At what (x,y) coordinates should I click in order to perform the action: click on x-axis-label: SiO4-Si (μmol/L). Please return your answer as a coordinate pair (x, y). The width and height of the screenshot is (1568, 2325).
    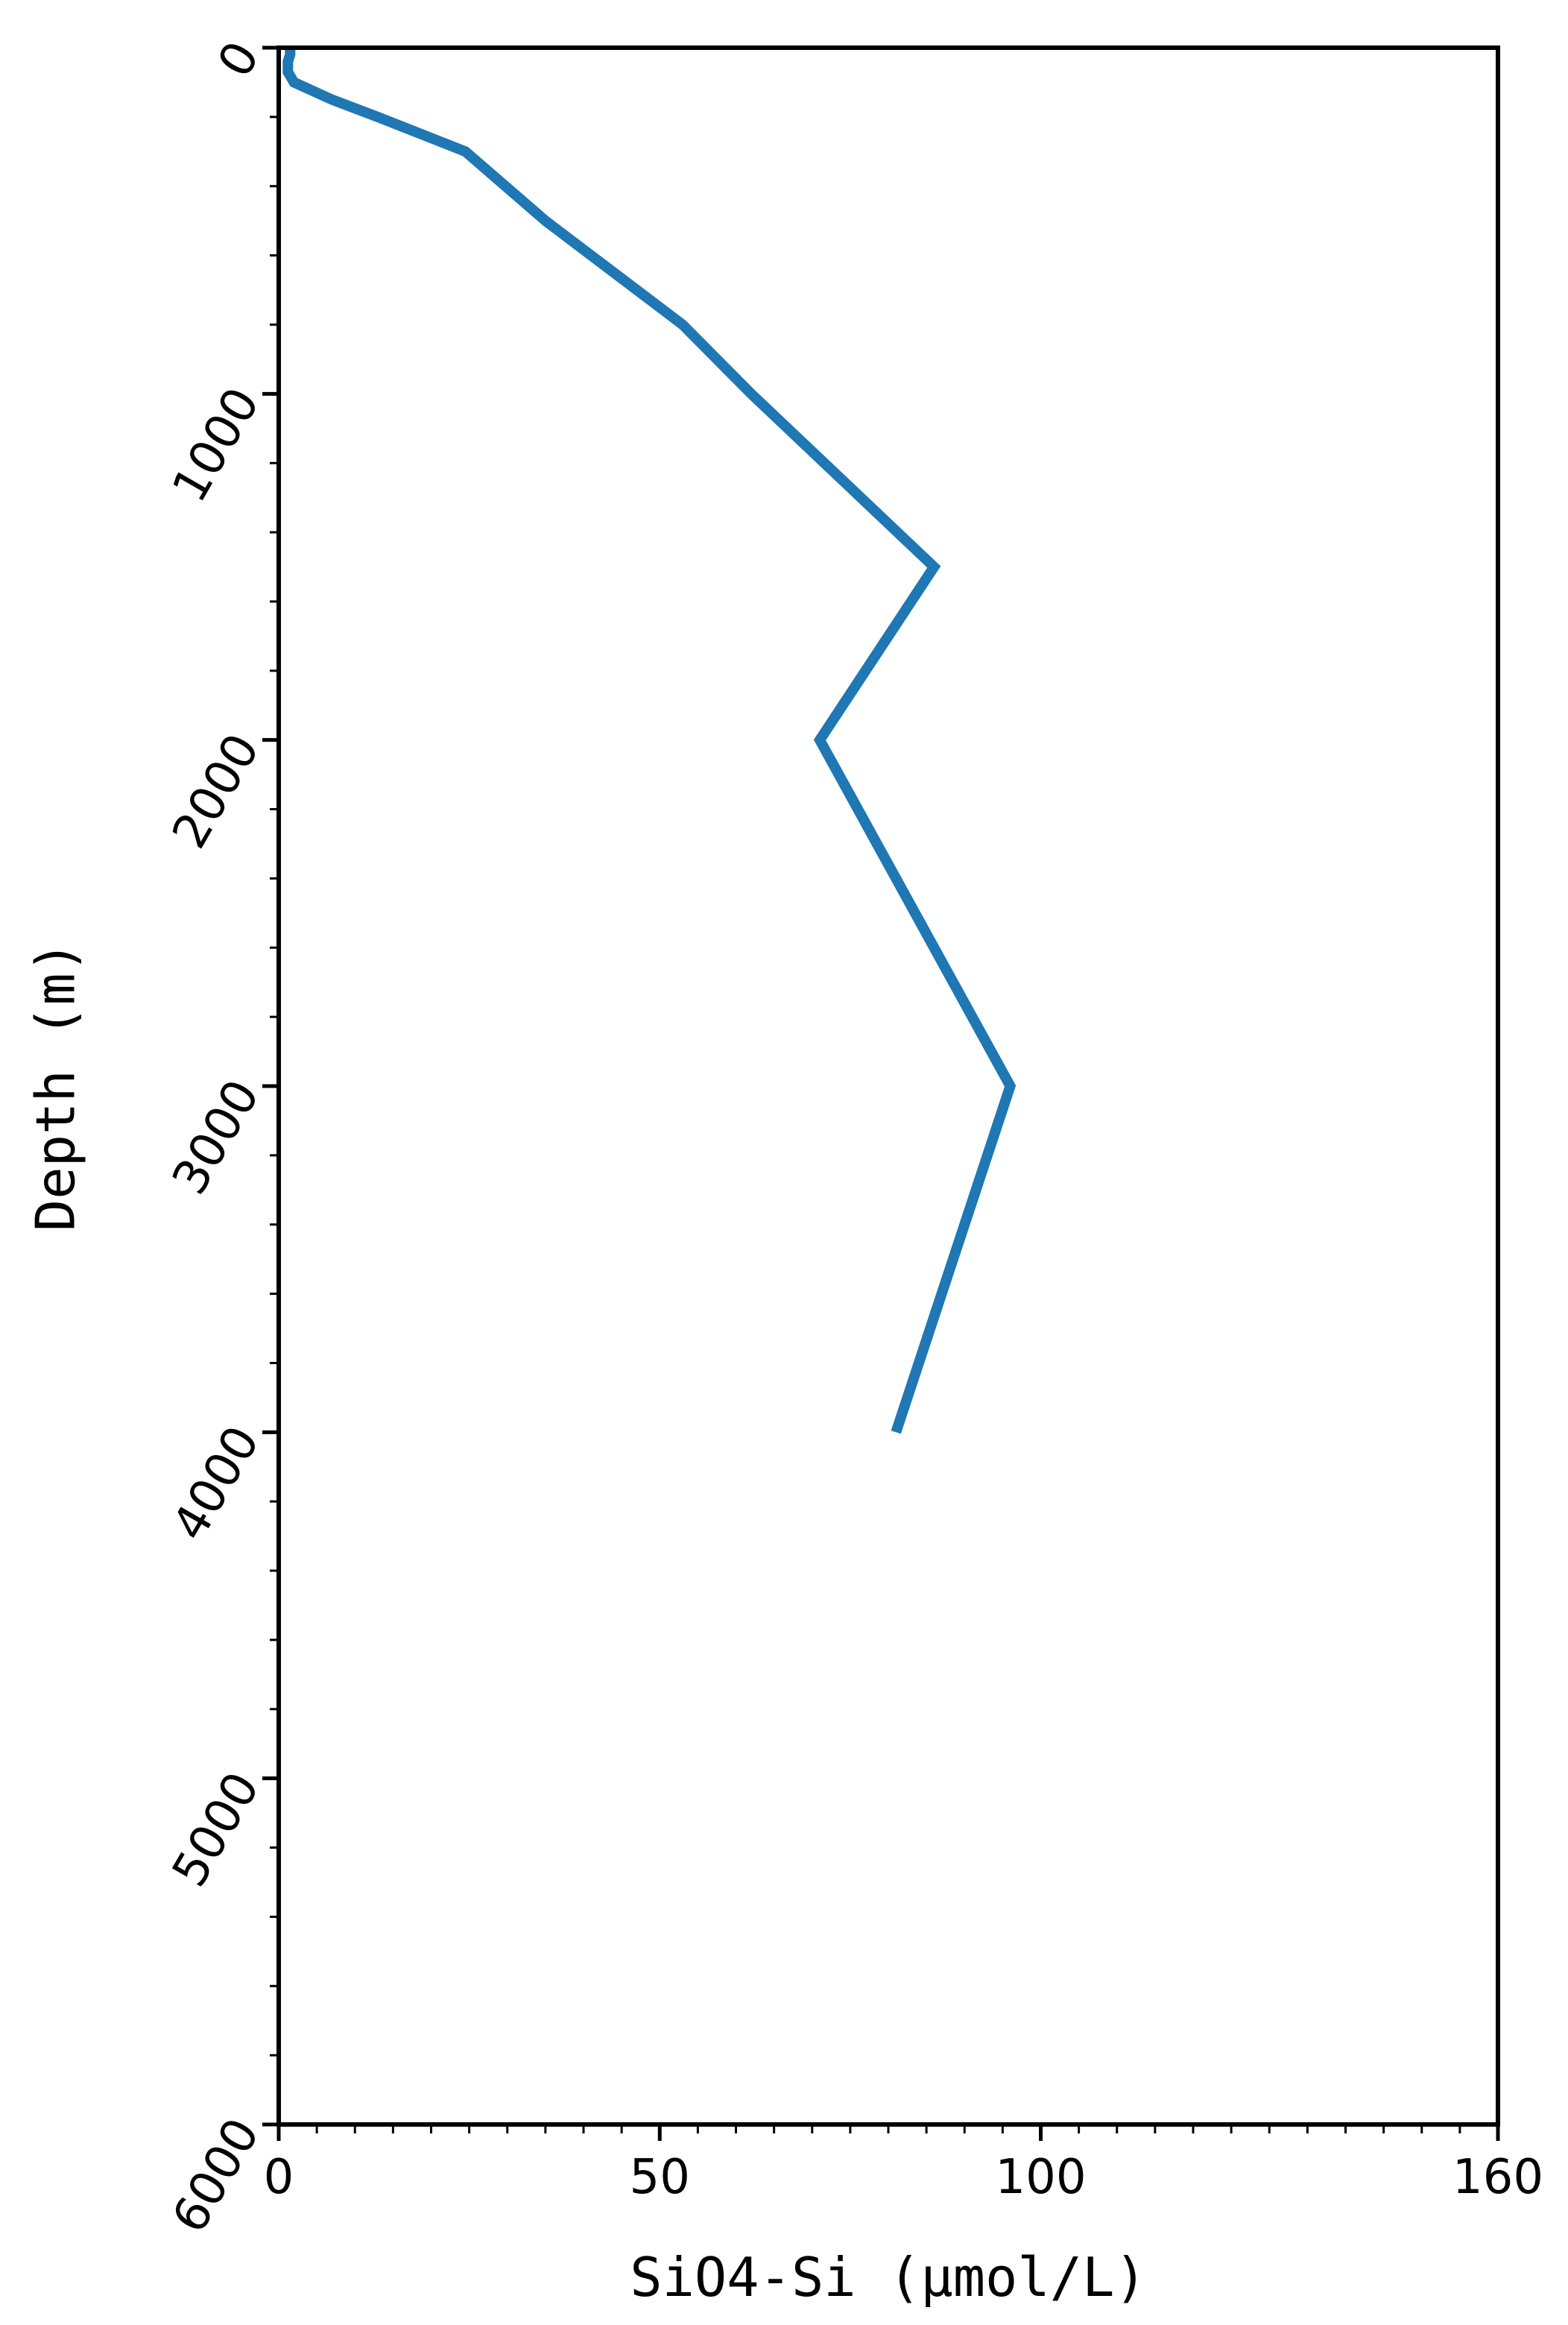
    Looking at the image, I should click on (888, 2277).